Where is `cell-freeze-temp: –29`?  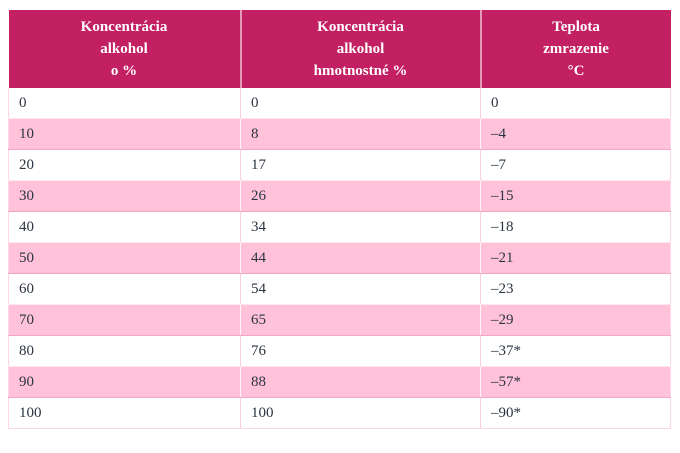 cell-freeze-temp: –29 is located at coordinates (575, 320).